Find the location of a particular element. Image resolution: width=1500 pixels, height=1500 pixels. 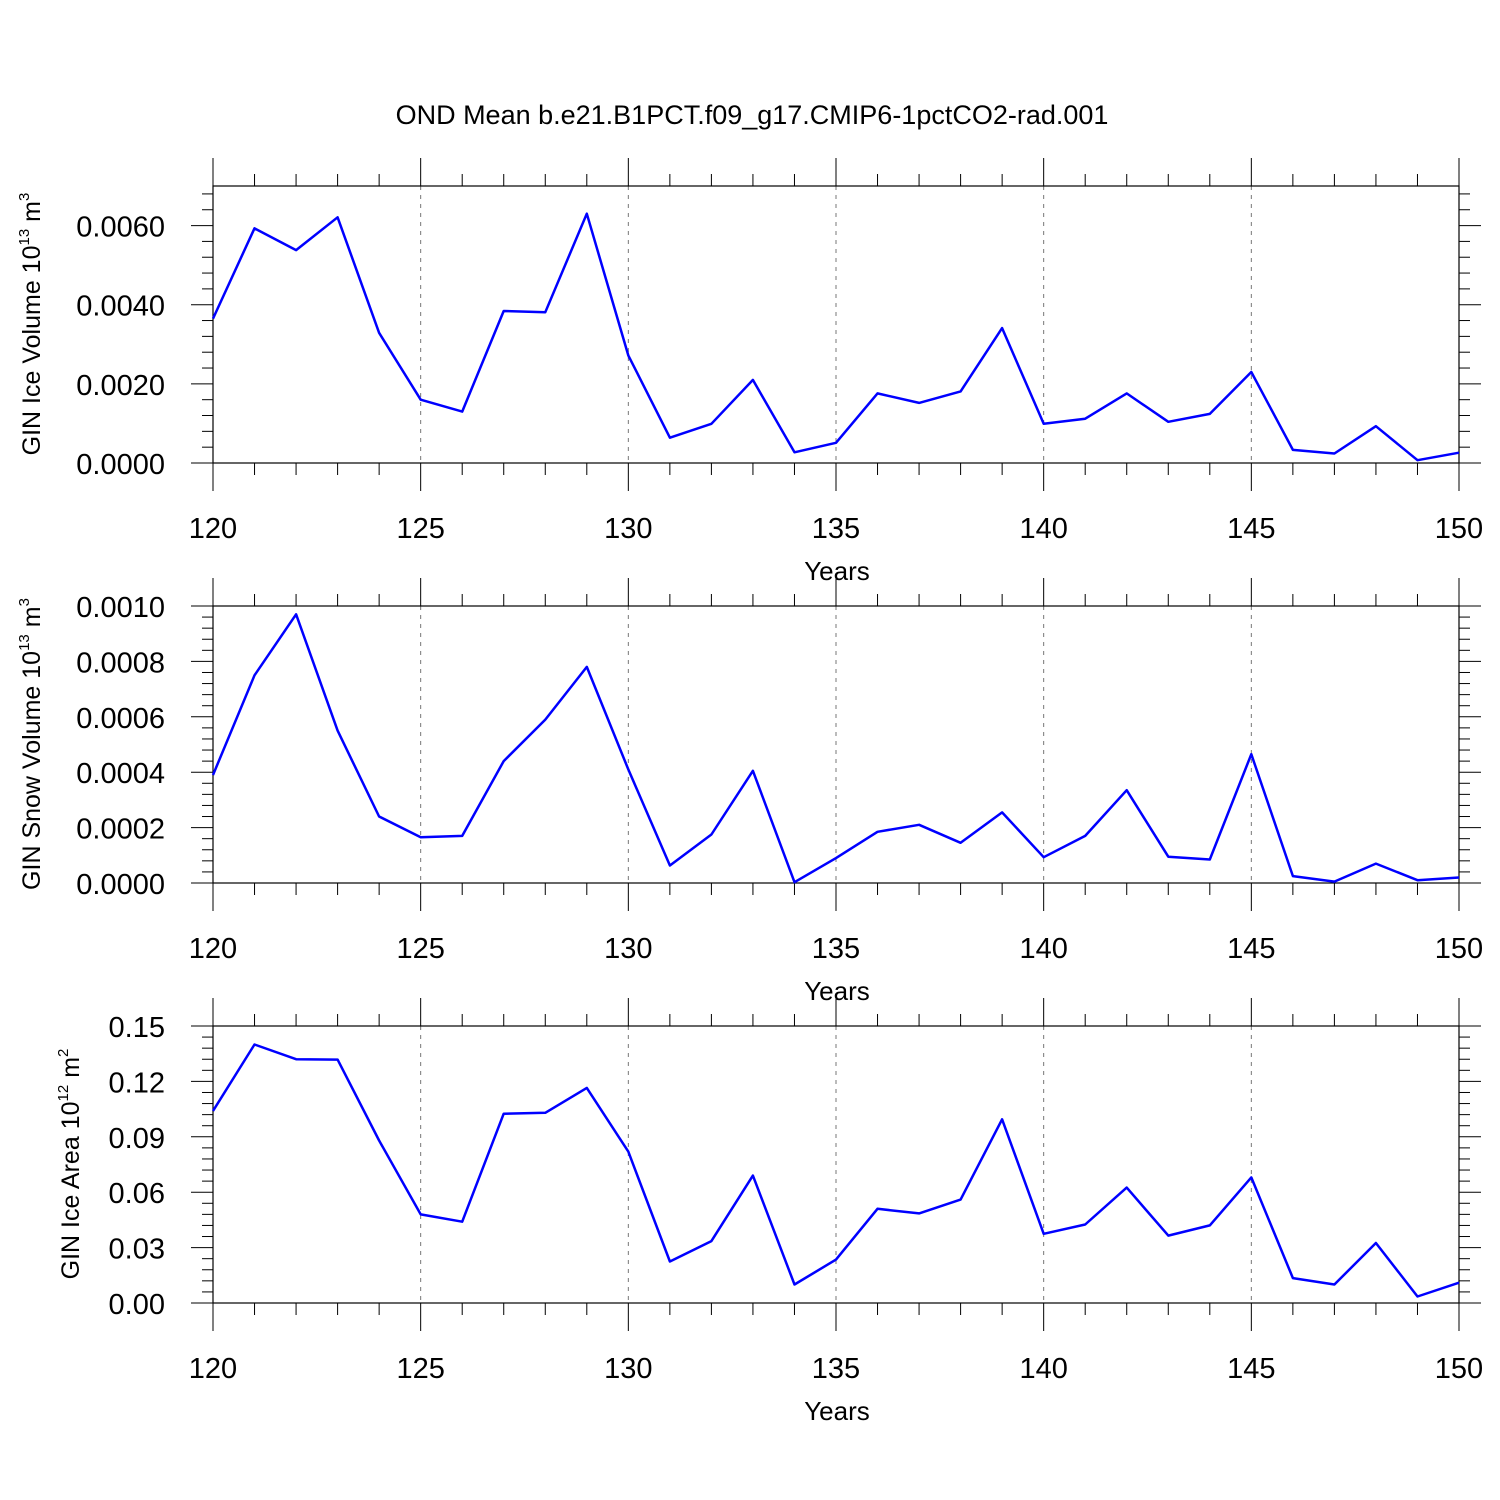

y-tick-label: 0.0010 is located at coordinates (120, 608).